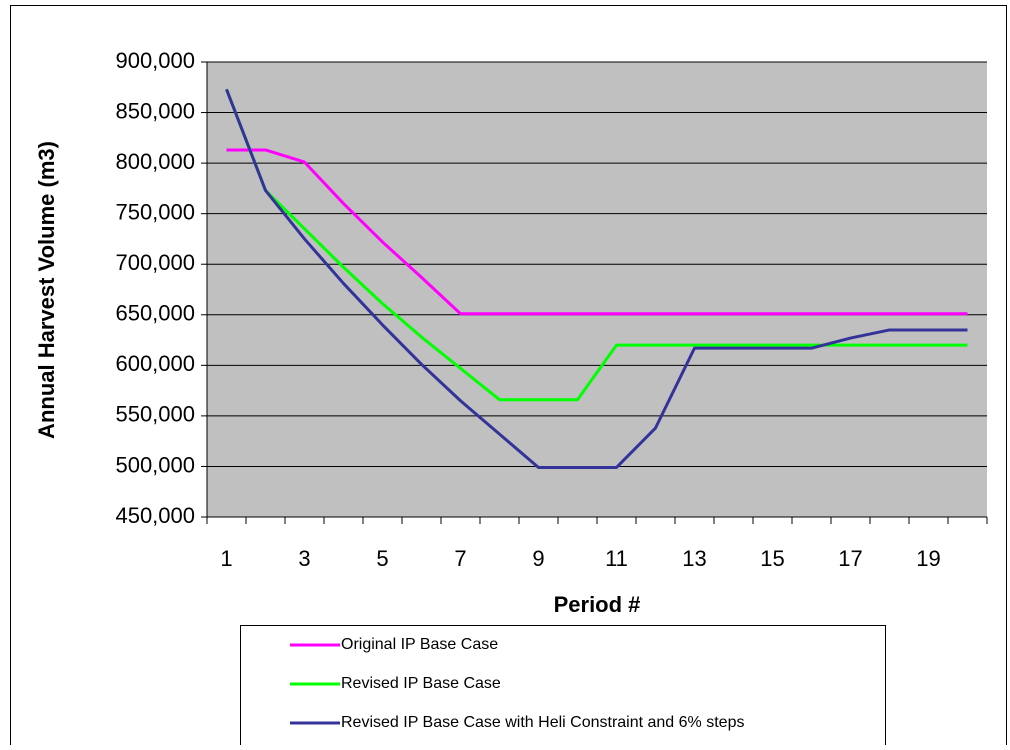 The width and height of the screenshot is (1010, 750). What do you see at coordinates (155, 414) in the screenshot?
I see `y-tick-label: 550,000` at bounding box center [155, 414].